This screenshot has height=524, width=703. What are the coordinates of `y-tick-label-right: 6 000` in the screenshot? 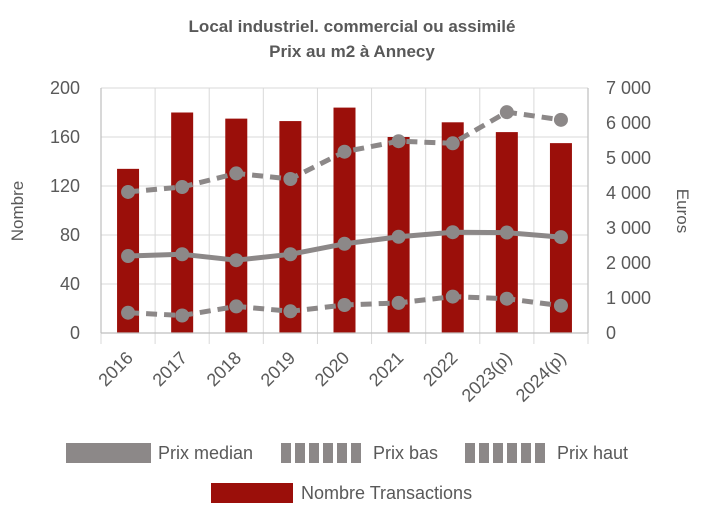 It's located at (628, 123).